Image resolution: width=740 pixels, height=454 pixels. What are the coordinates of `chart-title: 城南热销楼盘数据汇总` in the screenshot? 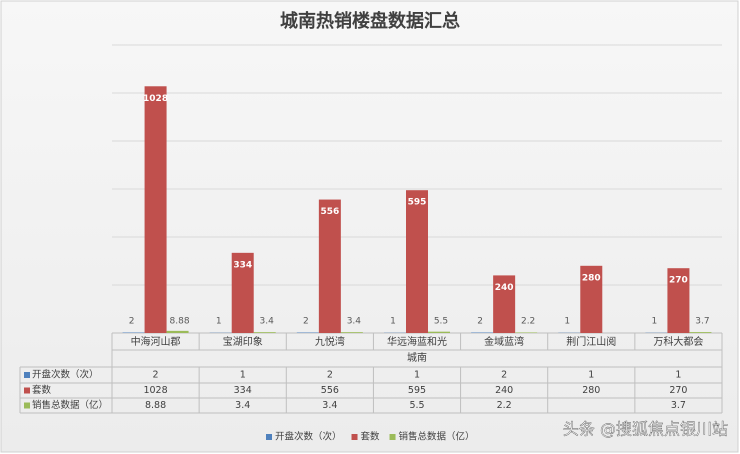 It's located at (370, 21).